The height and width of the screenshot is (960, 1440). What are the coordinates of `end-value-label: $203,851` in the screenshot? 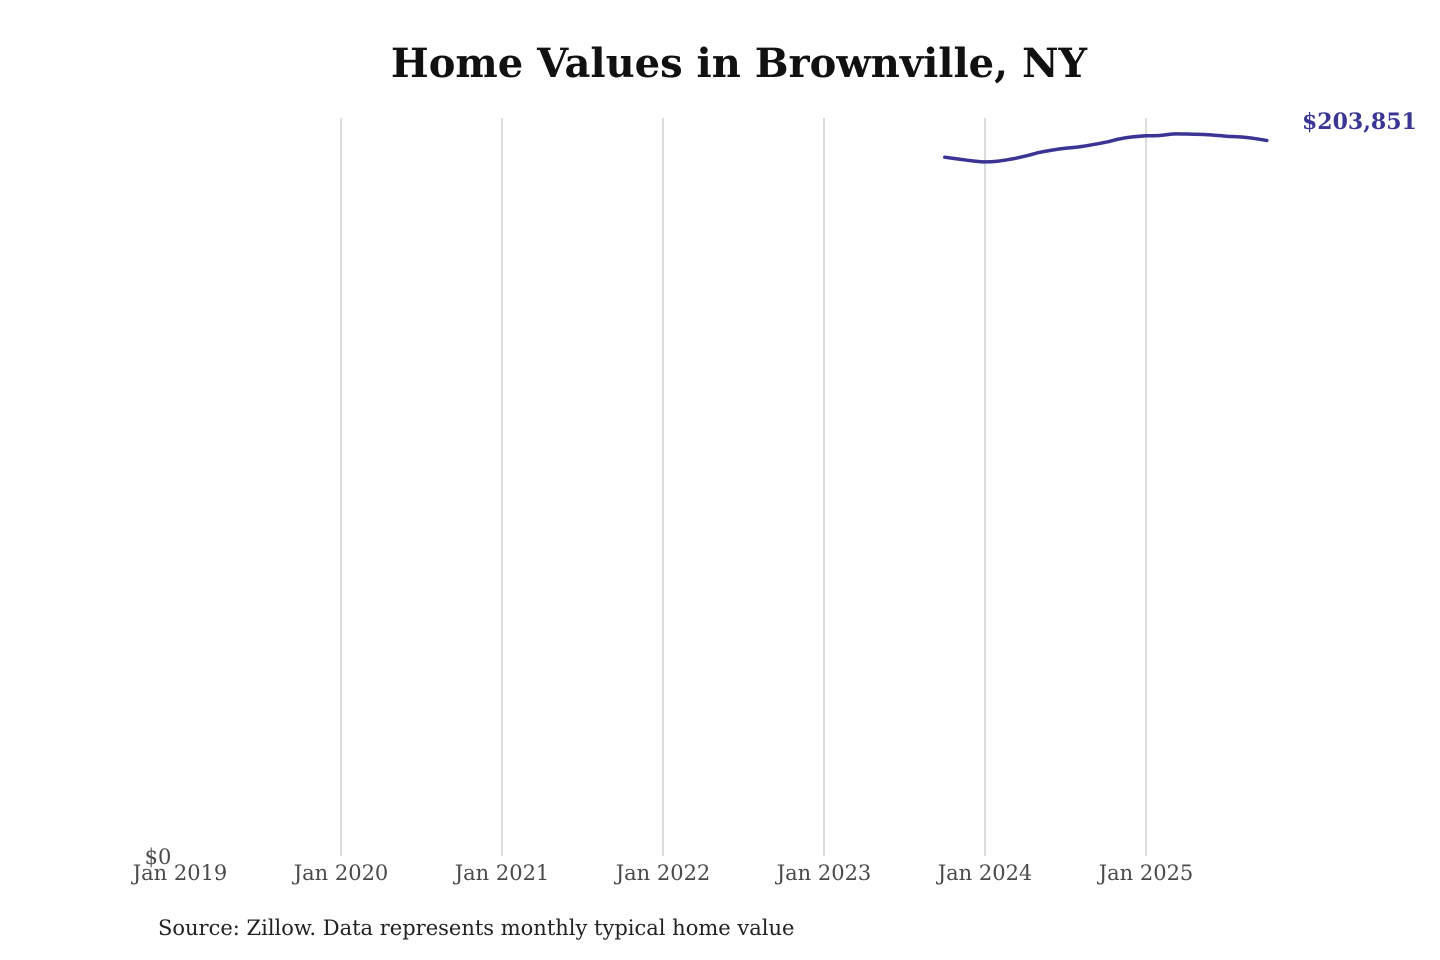 It's located at (1359, 122).